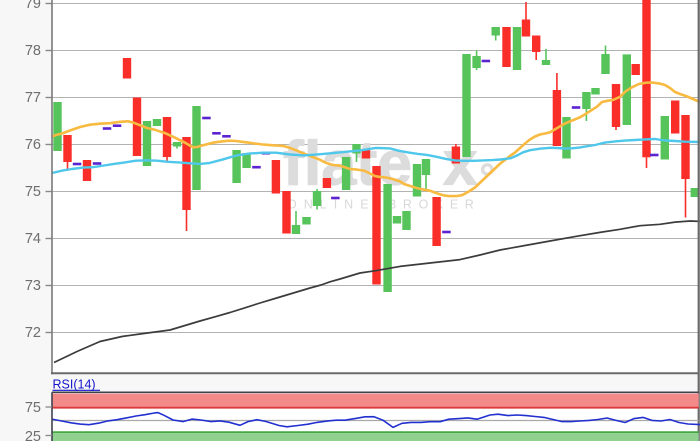 The width and height of the screenshot is (700, 441). Describe the element at coordinates (33, 239) in the screenshot. I see `svg-text: 74` at that location.